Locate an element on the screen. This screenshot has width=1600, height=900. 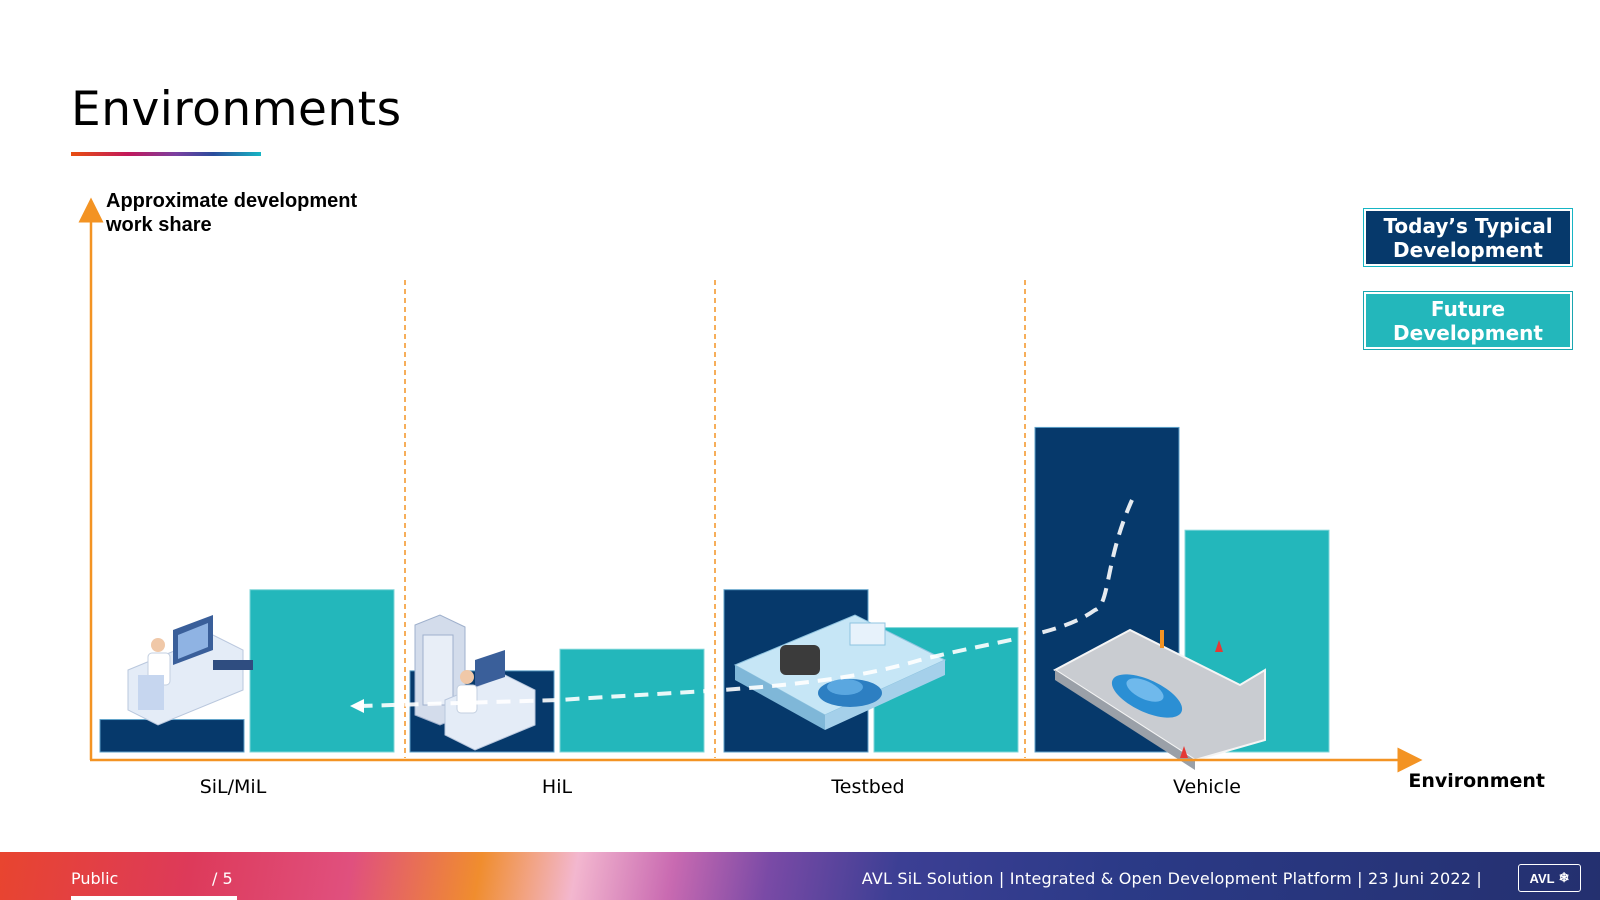
classification-label: Public is located at coordinates (95, 878).